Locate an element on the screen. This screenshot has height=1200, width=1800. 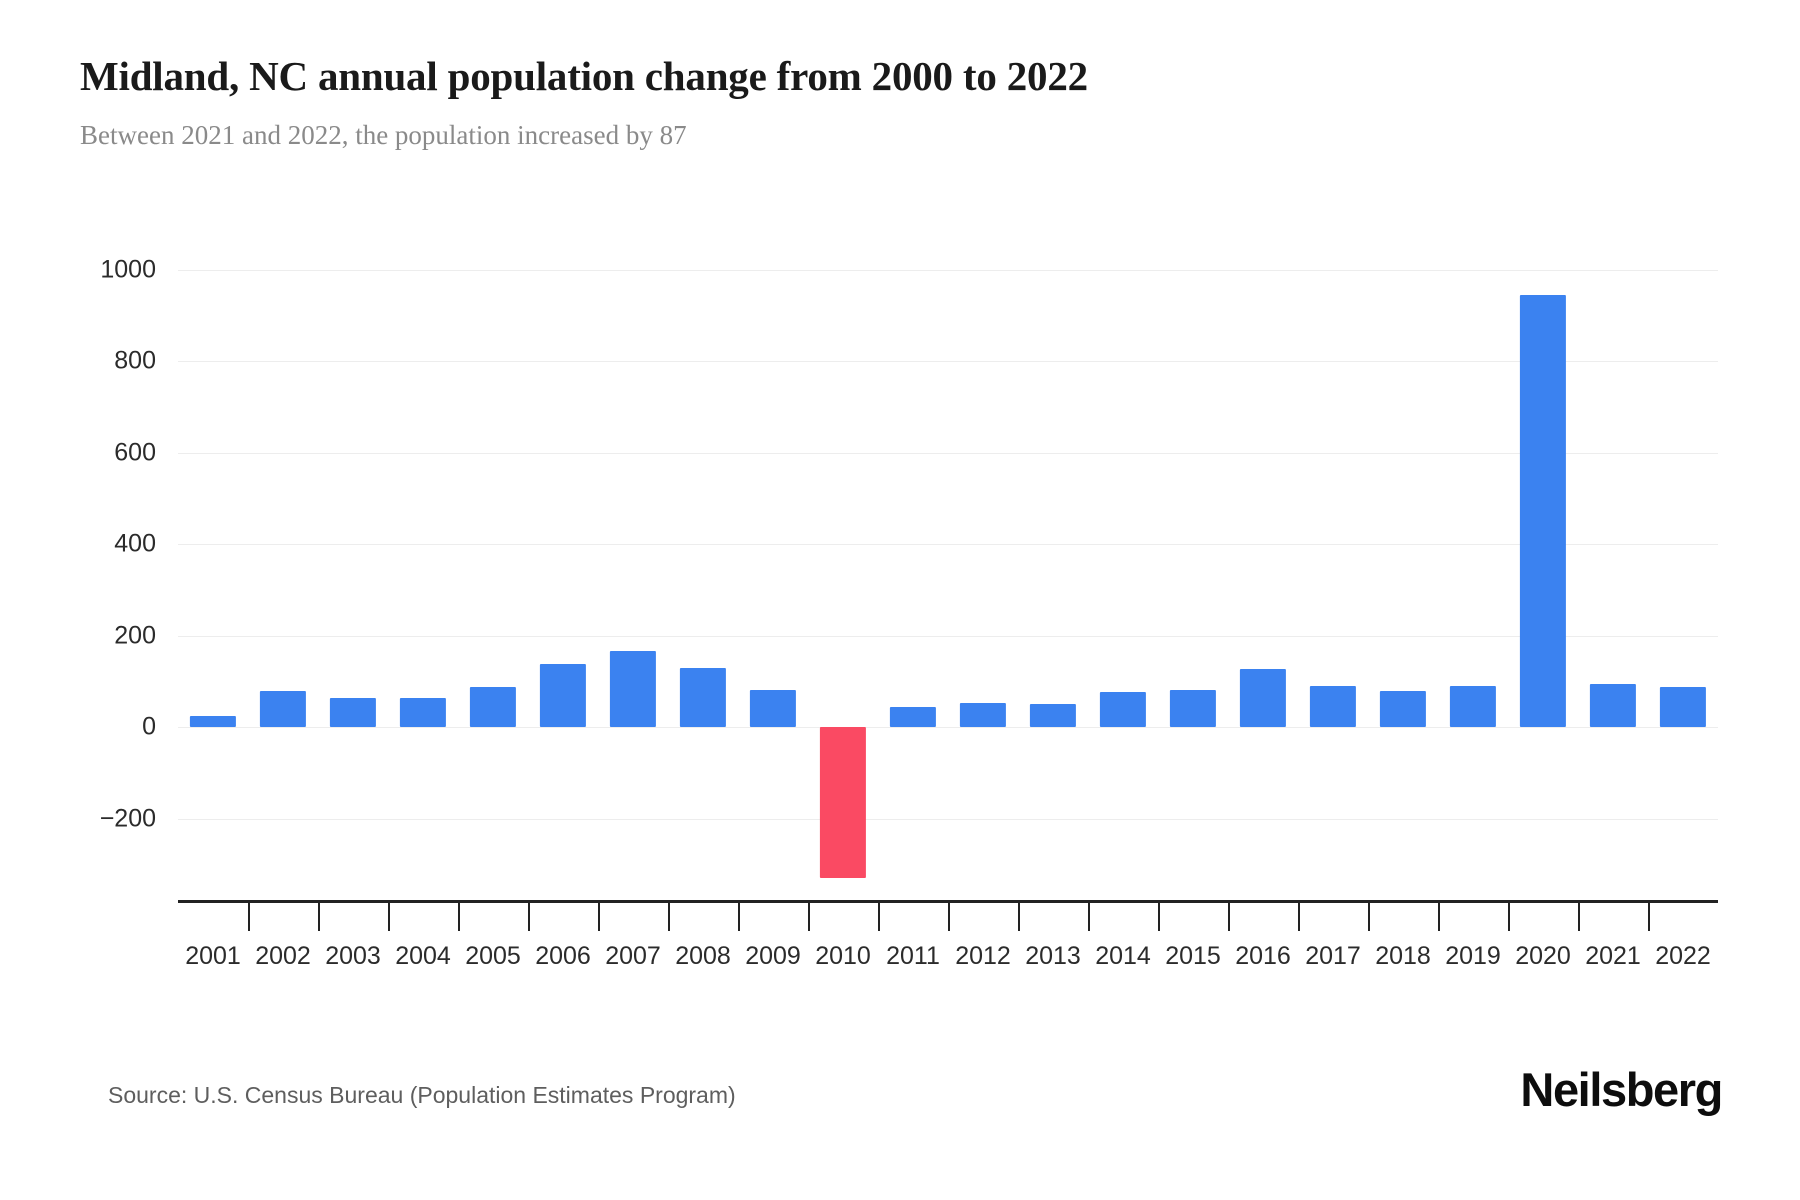
y-axis-tick-label: −200 is located at coordinates (127, 818).